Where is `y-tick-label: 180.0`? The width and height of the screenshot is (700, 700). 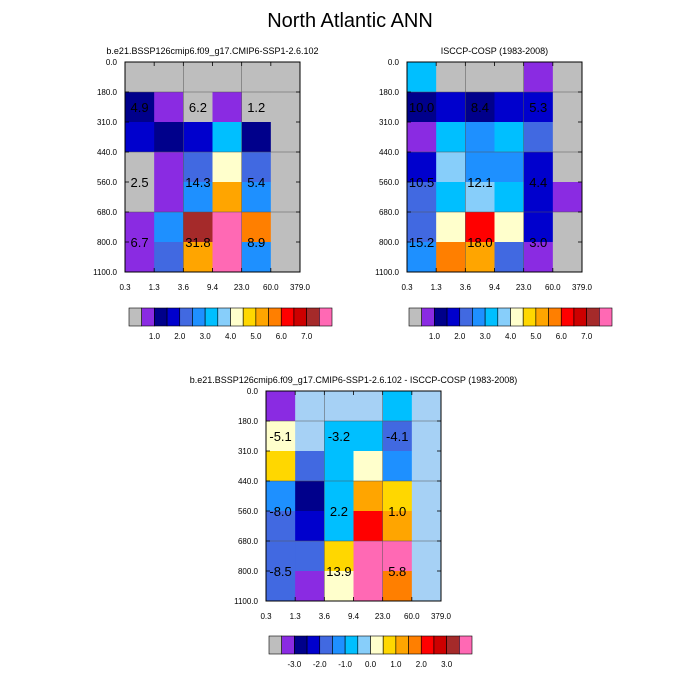
y-tick-label: 180.0 is located at coordinates (389, 92).